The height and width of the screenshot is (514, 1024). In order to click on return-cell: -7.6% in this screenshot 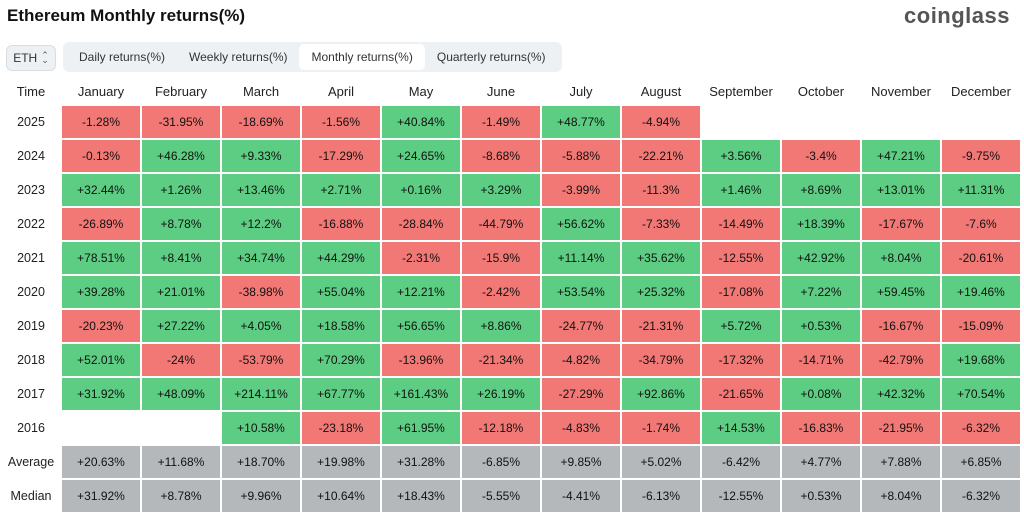, I will do `click(981, 224)`.